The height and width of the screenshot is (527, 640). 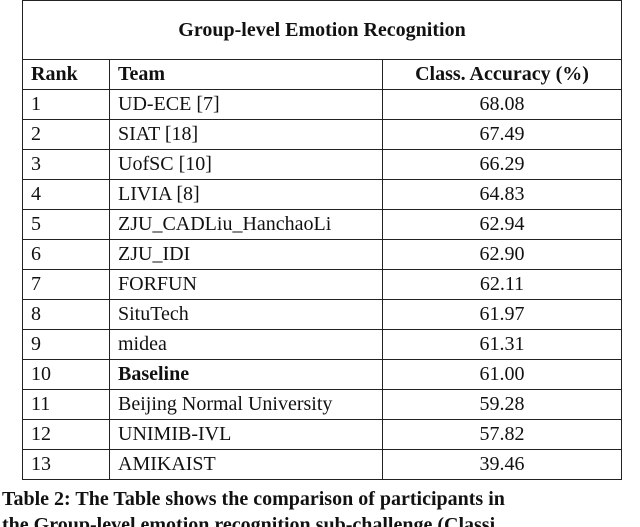 What do you see at coordinates (66, 284) in the screenshot?
I see `table-cell: 7` at bounding box center [66, 284].